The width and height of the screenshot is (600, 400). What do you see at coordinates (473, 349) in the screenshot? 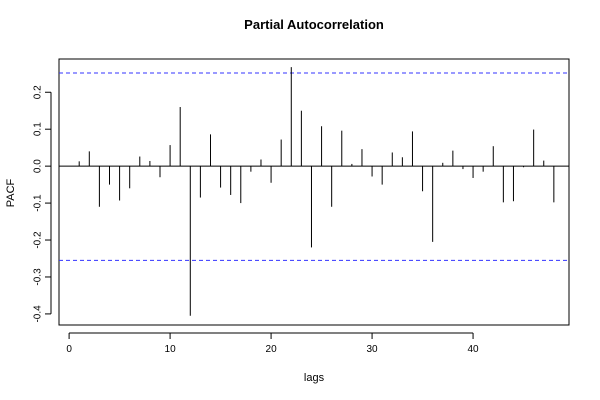
I see `x-tick-label: 40` at bounding box center [473, 349].